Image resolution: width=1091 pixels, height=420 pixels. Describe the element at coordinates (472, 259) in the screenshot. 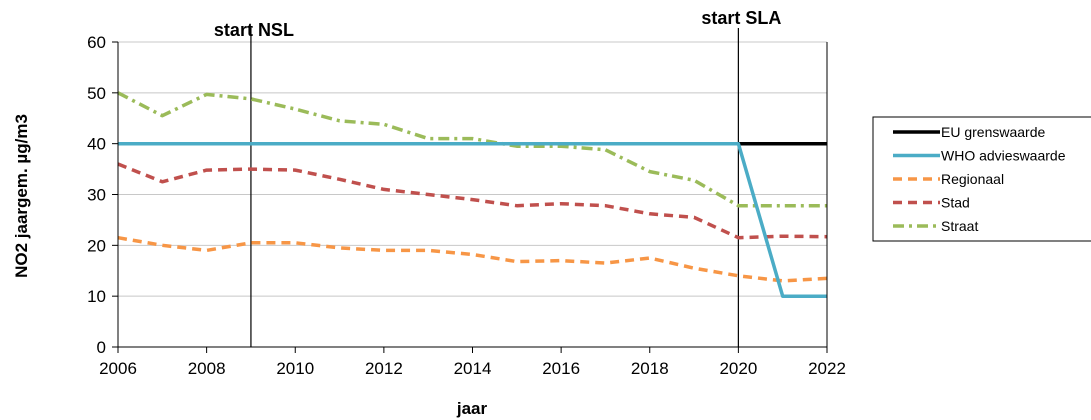

I see `series-line-regionaal` at that location.